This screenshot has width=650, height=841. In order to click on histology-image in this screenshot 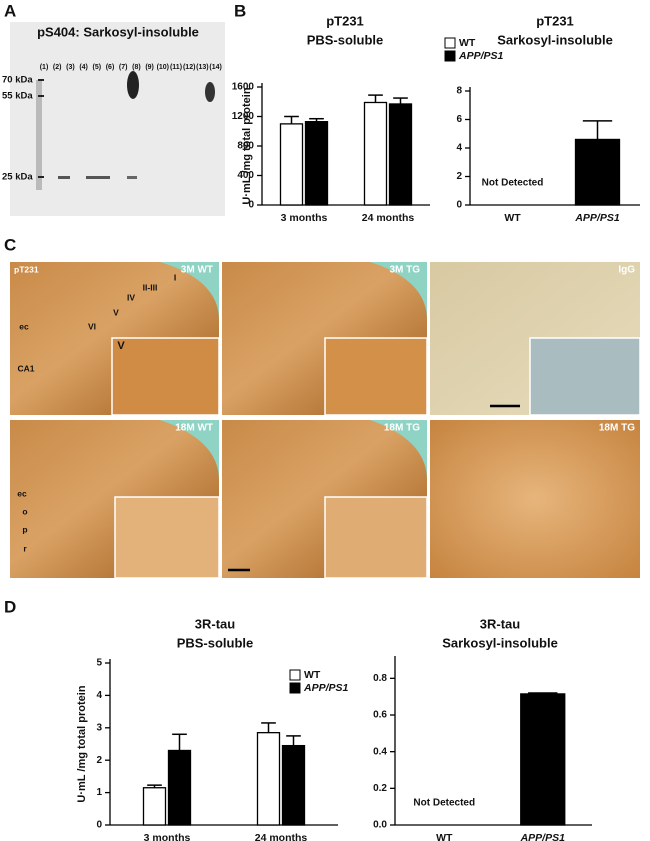, I will do `click(535, 499)`.